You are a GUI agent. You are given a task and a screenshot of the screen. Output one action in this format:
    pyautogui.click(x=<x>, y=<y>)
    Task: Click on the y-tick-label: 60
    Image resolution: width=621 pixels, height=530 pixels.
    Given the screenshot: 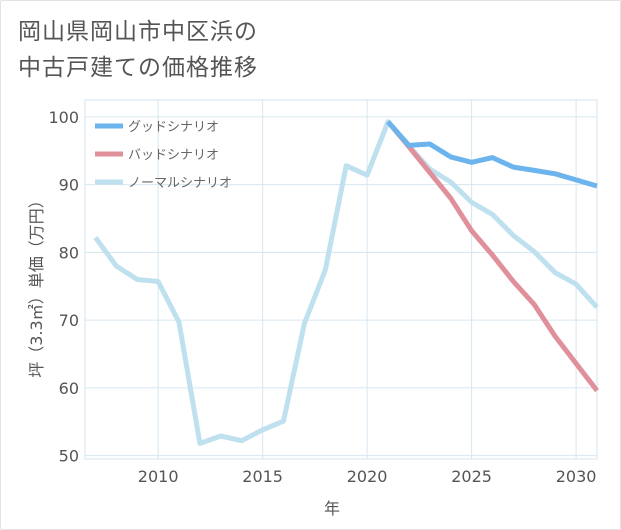 What is the action you would take?
    pyautogui.click(x=69, y=388)
    